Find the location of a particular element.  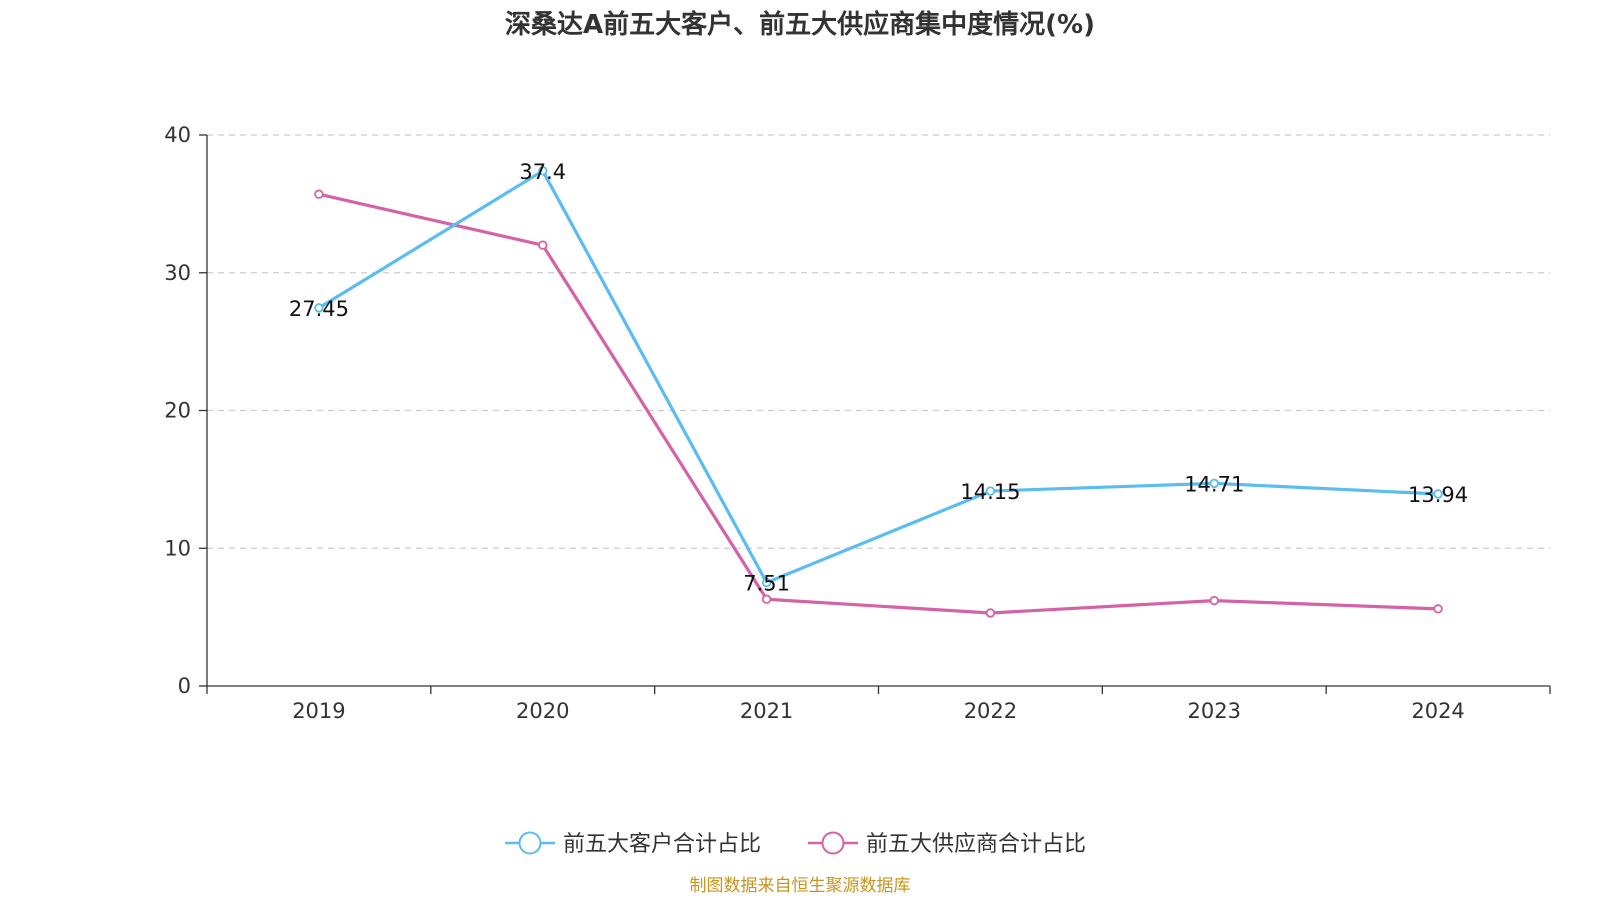

x-tick-label: 2024 is located at coordinates (1437, 711).